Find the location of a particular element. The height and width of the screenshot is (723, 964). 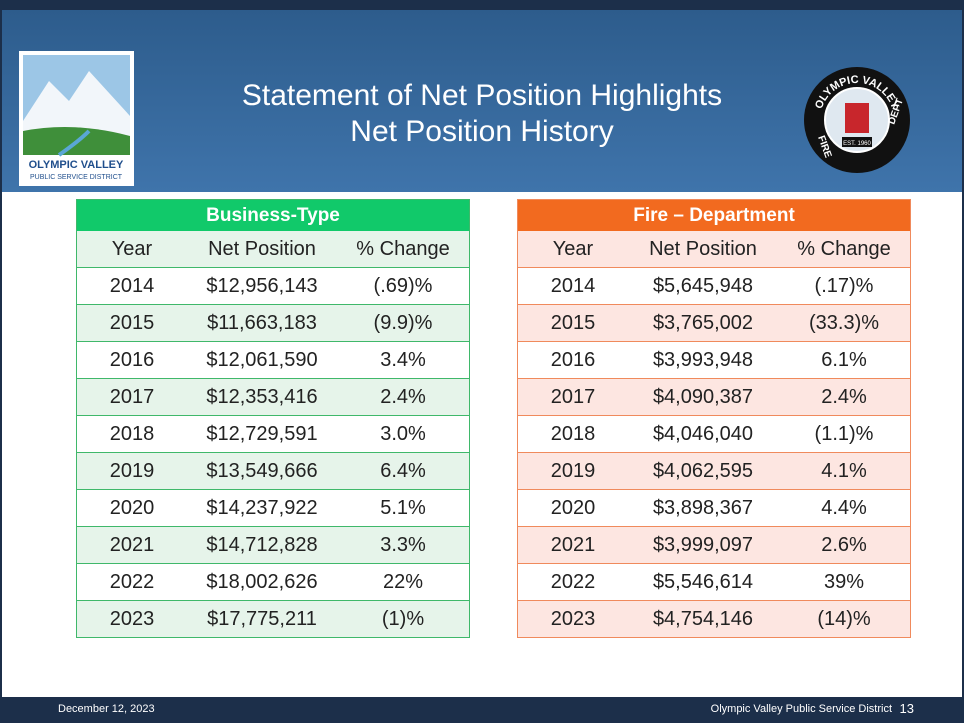

psd-logo: OLYMPIC VALLEY PUBLIC SERVICE DISTRICT is located at coordinates (76, 118).